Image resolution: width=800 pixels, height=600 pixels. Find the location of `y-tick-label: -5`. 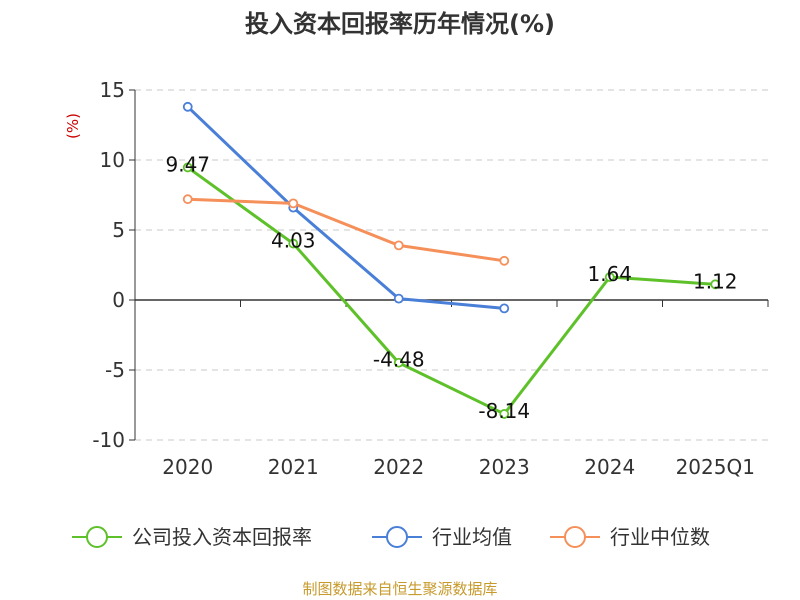

y-tick-label: -5 is located at coordinates (115, 370).